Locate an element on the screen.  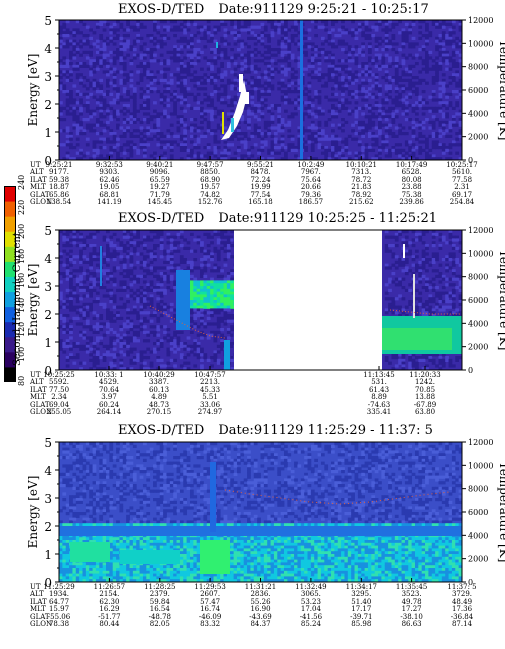
ephemeris-value: 17.27 is located at coordinates (411, 609).